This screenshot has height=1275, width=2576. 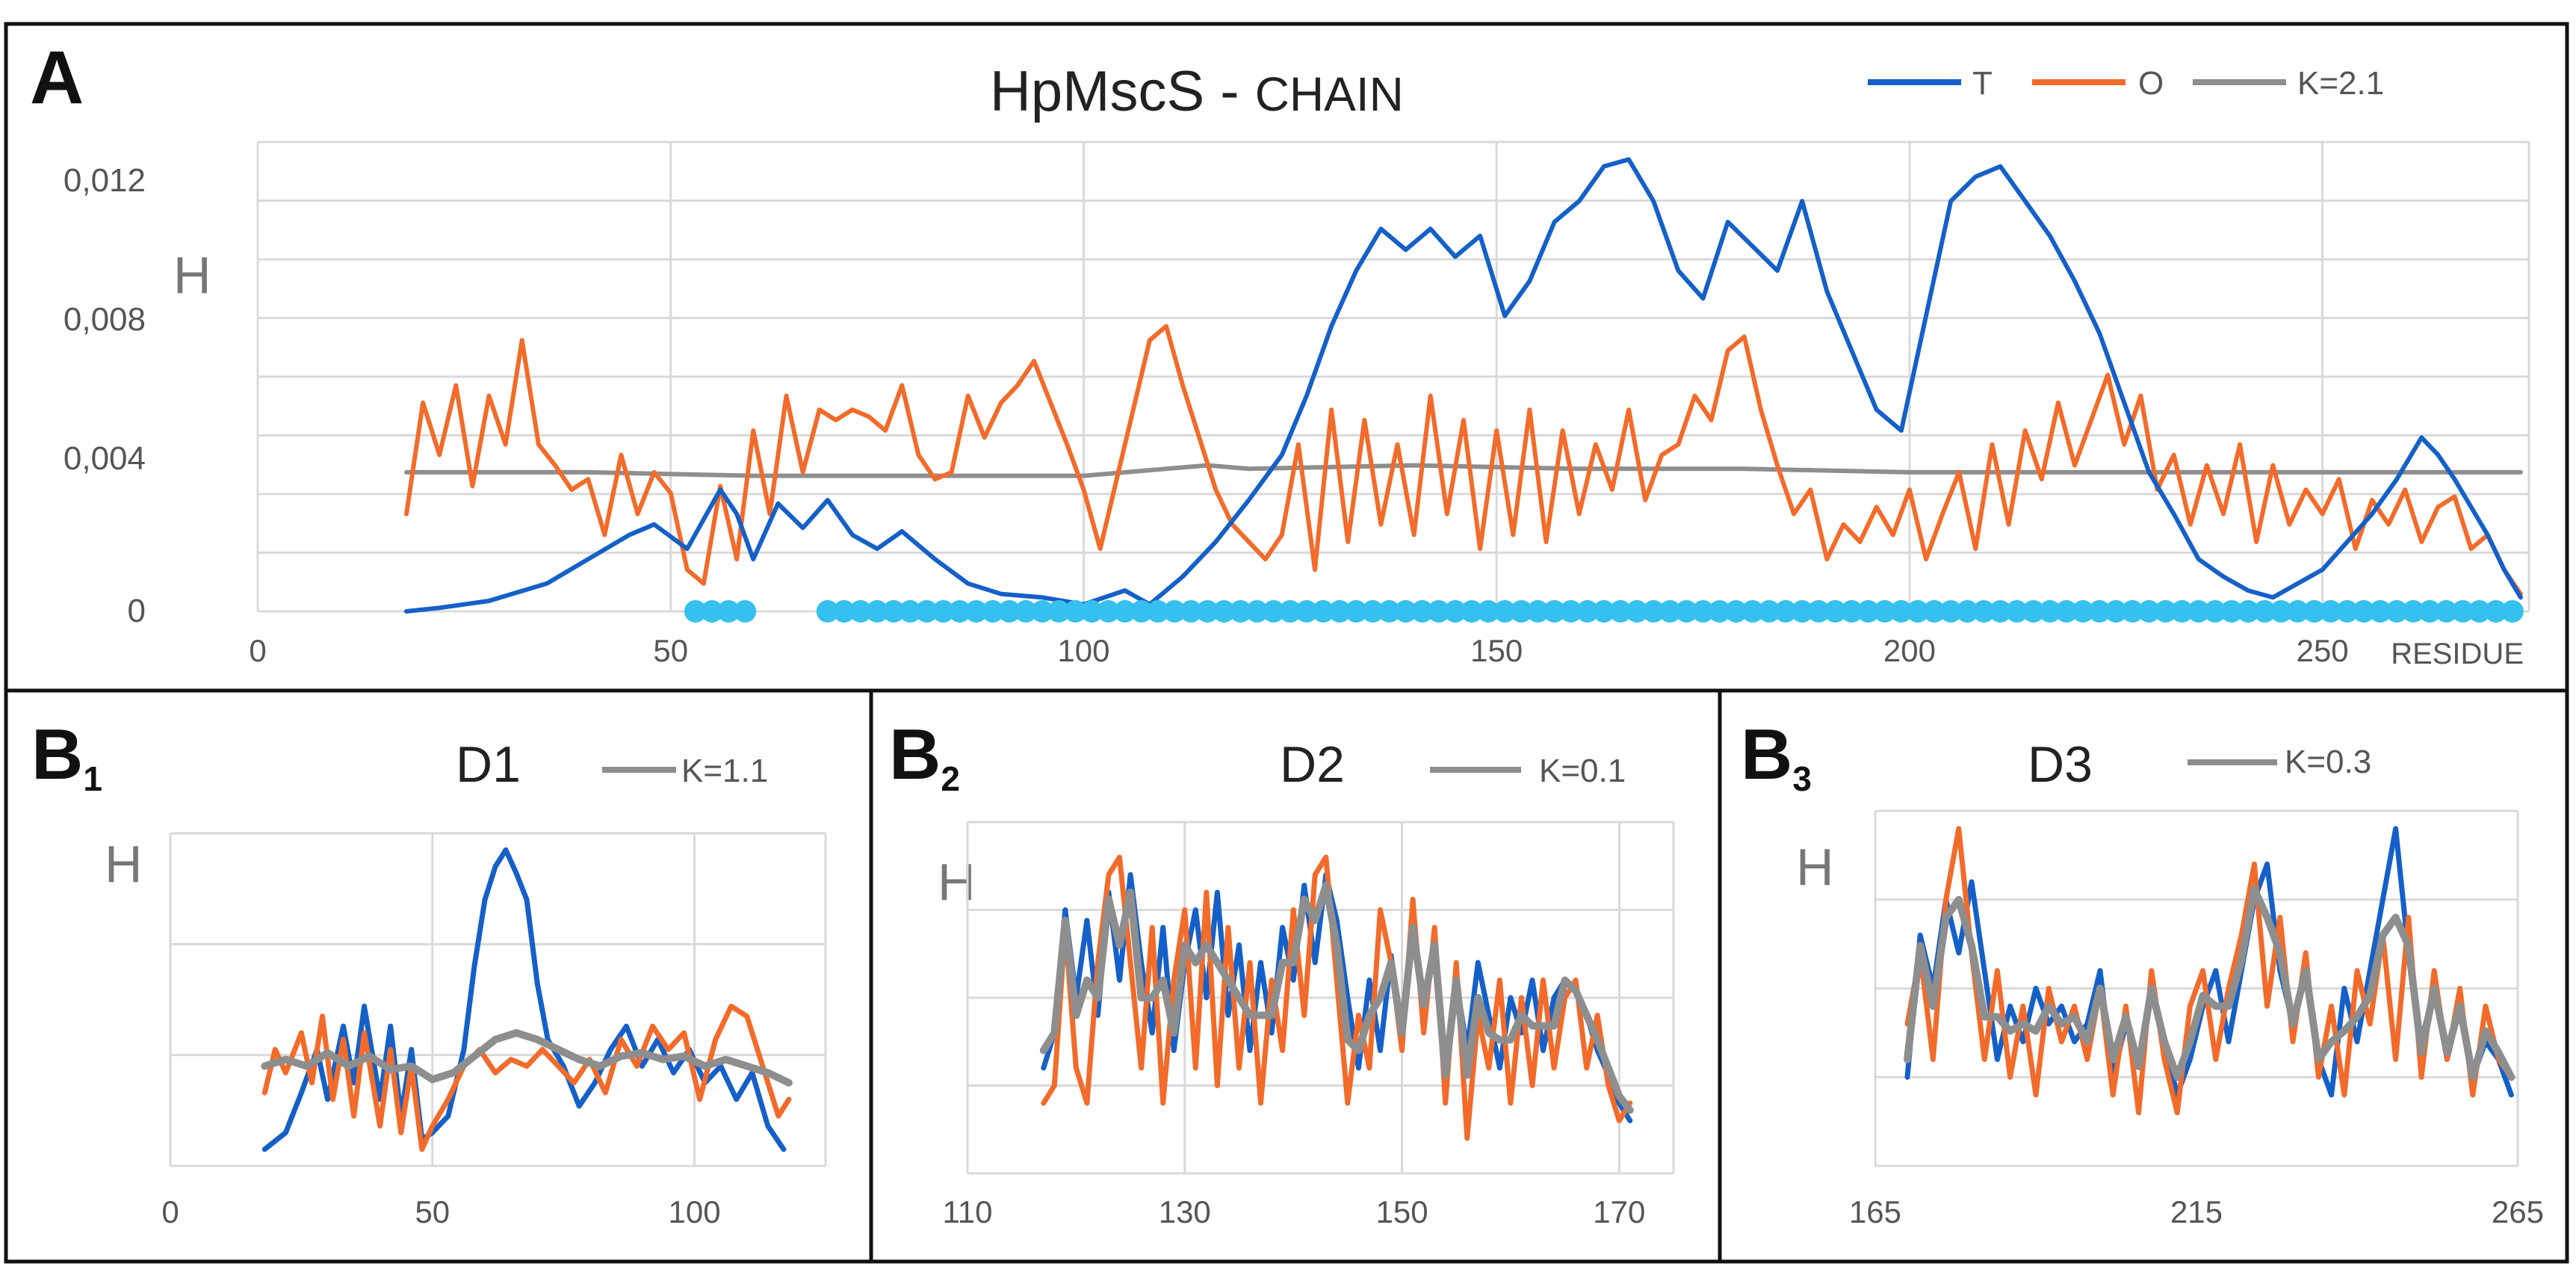 What do you see at coordinates (1329, 94) in the screenshot?
I see `panel-a-title-sub: CHAIN` at bounding box center [1329, 94].